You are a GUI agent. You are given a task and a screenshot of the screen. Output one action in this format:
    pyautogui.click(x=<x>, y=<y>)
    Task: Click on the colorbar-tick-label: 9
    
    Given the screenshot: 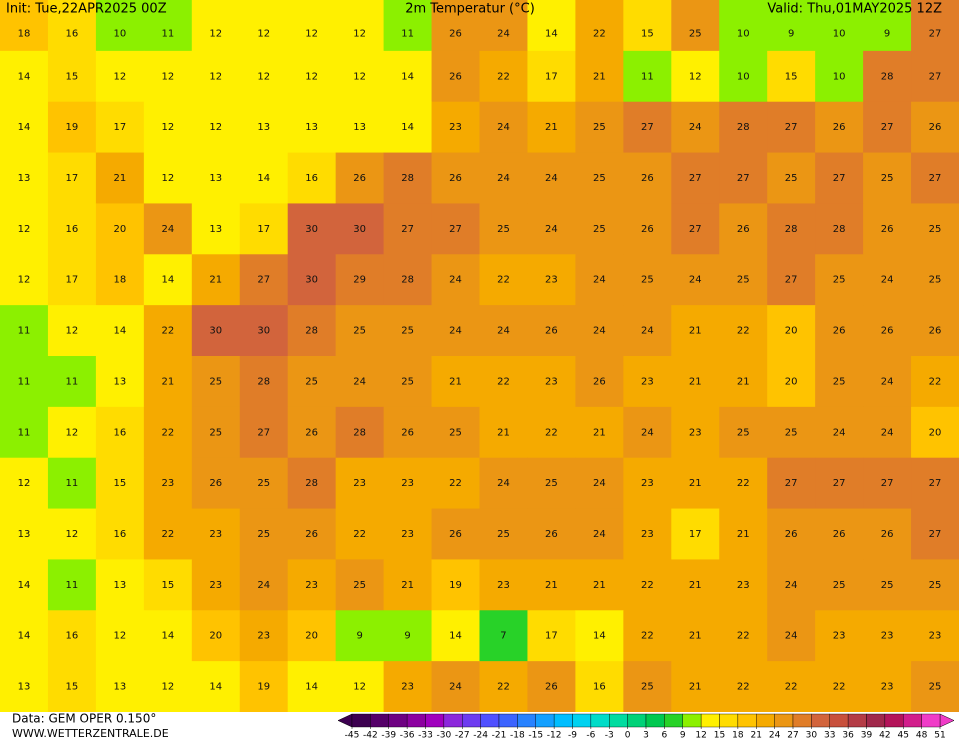 What is the action you would take?
    pyautogui.click(x=683, y=736)
    